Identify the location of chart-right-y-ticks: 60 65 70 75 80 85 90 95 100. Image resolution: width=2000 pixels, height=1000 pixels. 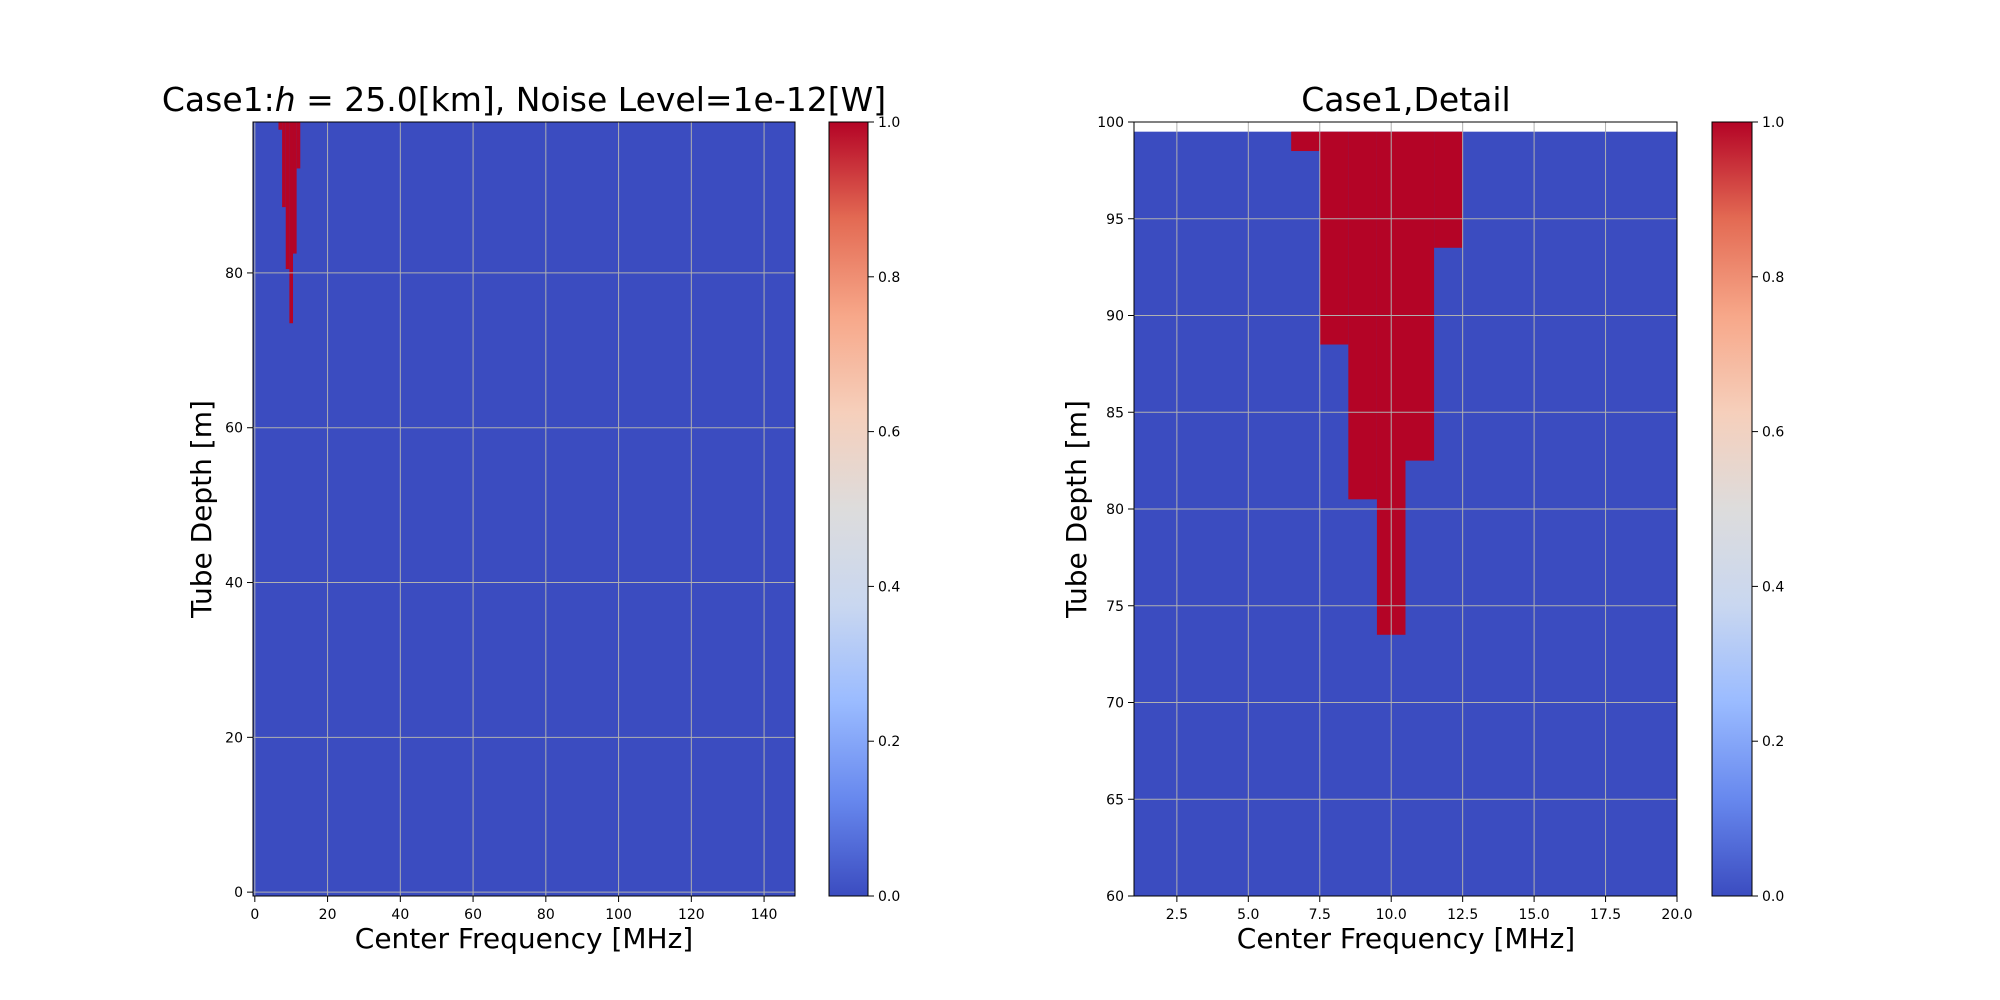
(1115, 510).